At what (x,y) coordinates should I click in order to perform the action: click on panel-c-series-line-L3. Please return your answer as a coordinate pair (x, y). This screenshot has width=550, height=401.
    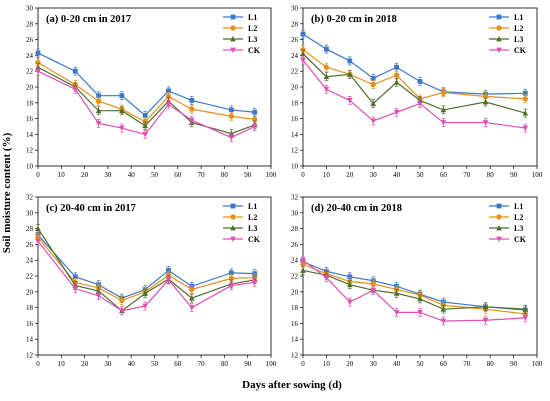
    Looking at the image, I should click on (146, 270).